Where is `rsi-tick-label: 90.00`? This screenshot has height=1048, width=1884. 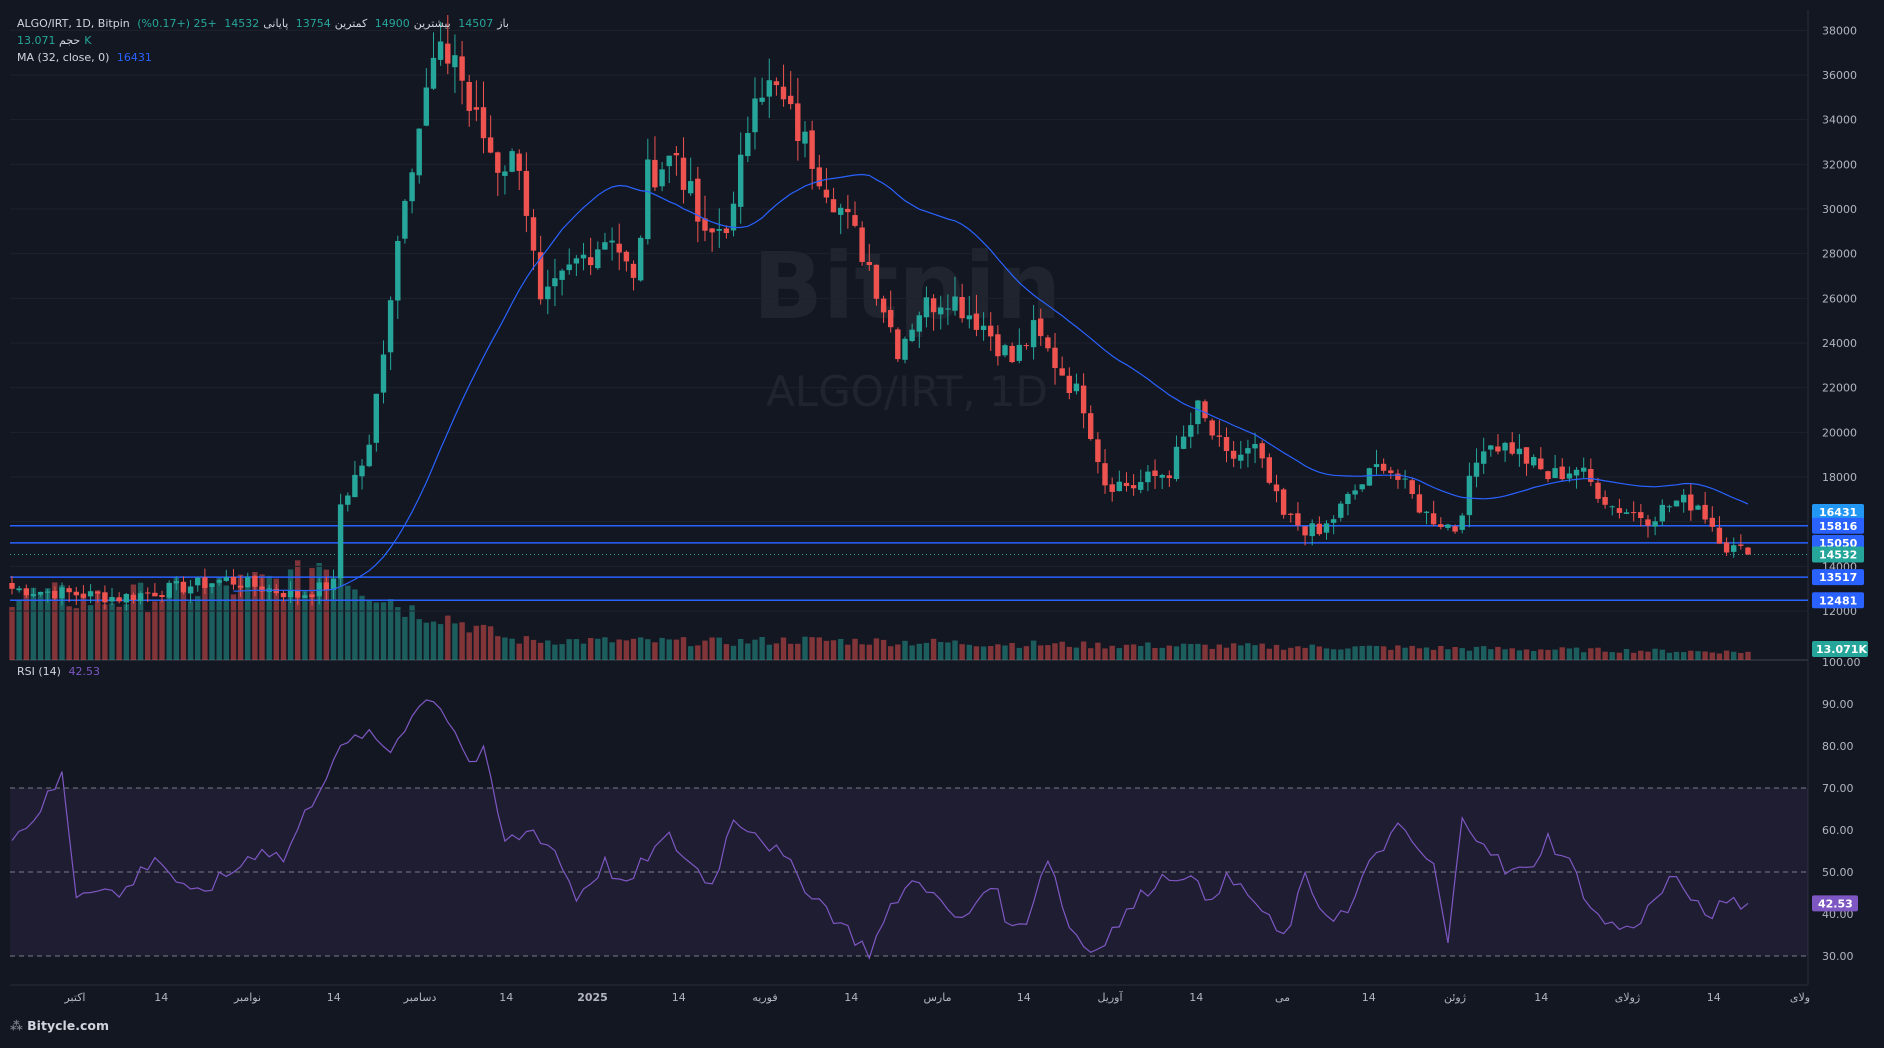
rsi-tick-label: 90.00 is located at coordinates (1838, 704).